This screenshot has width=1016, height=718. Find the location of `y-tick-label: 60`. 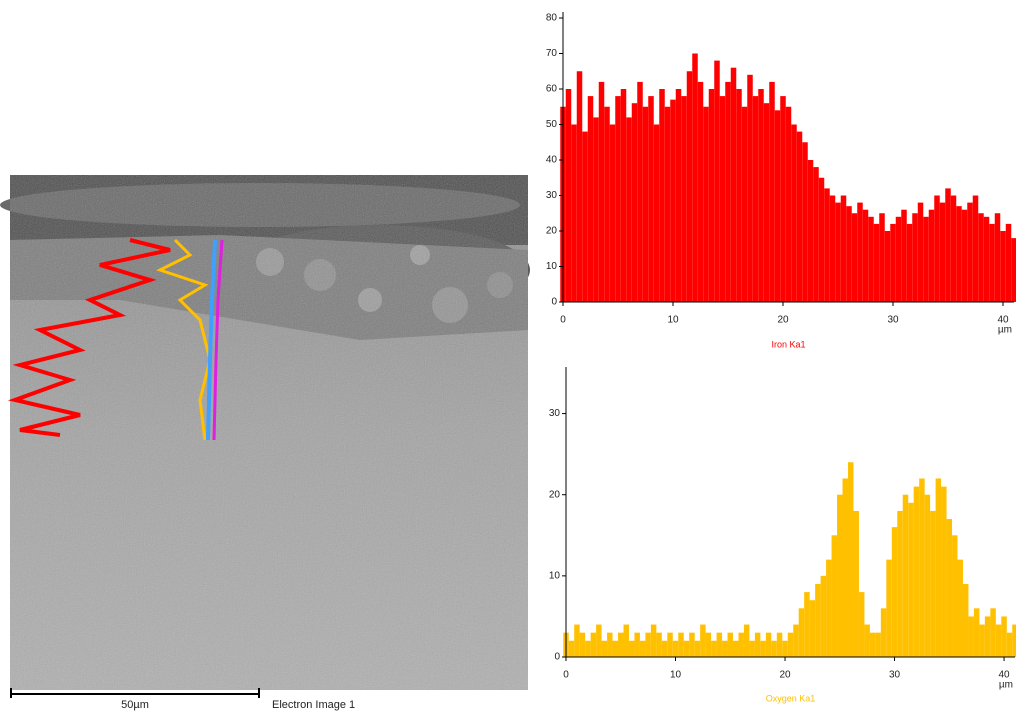

y-tick-label: 60 is located at coordinates (552, 89).